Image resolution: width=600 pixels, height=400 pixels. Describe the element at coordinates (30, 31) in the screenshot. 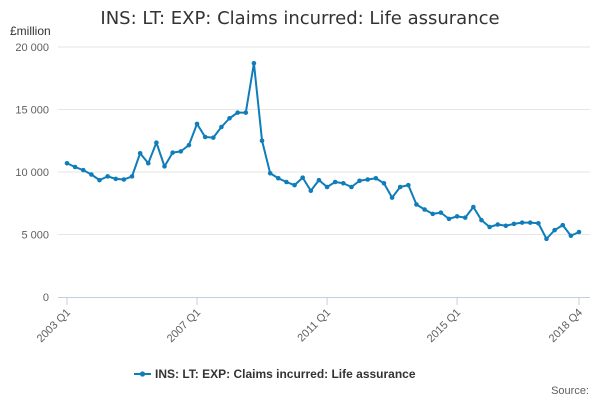

I see `y-unit-label: £million` at that location.